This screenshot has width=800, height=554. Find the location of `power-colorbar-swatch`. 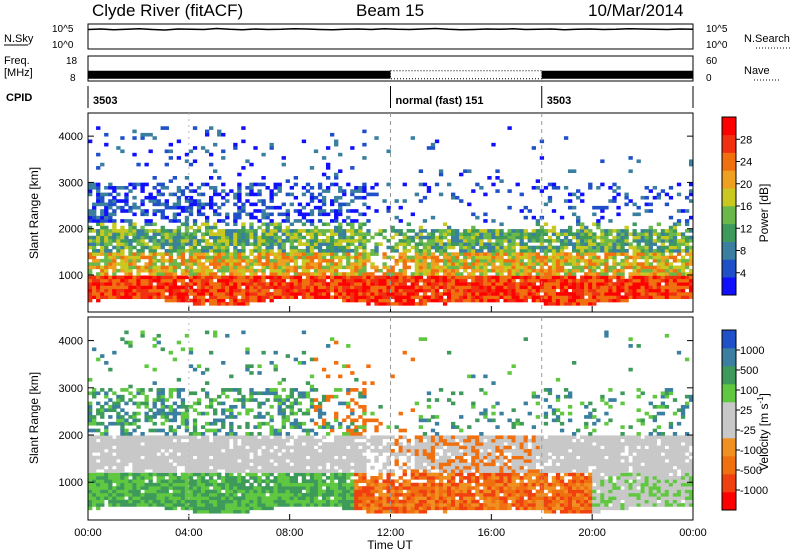

power-colorbar-swatch is located at coordinates (729, 268).